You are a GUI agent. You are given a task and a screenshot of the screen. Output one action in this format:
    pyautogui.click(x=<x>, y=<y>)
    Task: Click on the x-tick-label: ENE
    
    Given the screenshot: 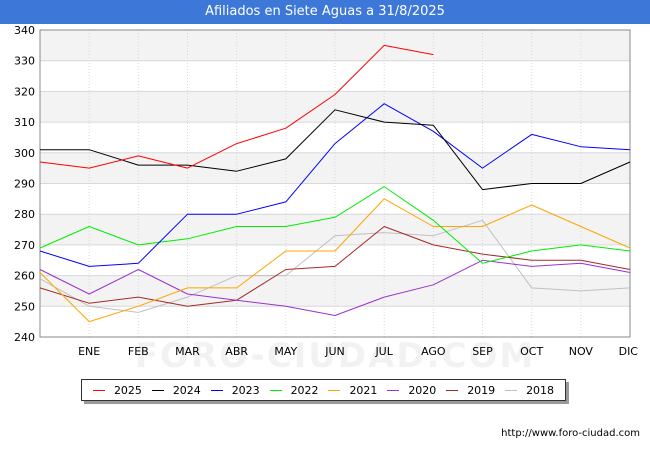 What is the action you would take?
    pyautogui.click(x=89, y=351)
    